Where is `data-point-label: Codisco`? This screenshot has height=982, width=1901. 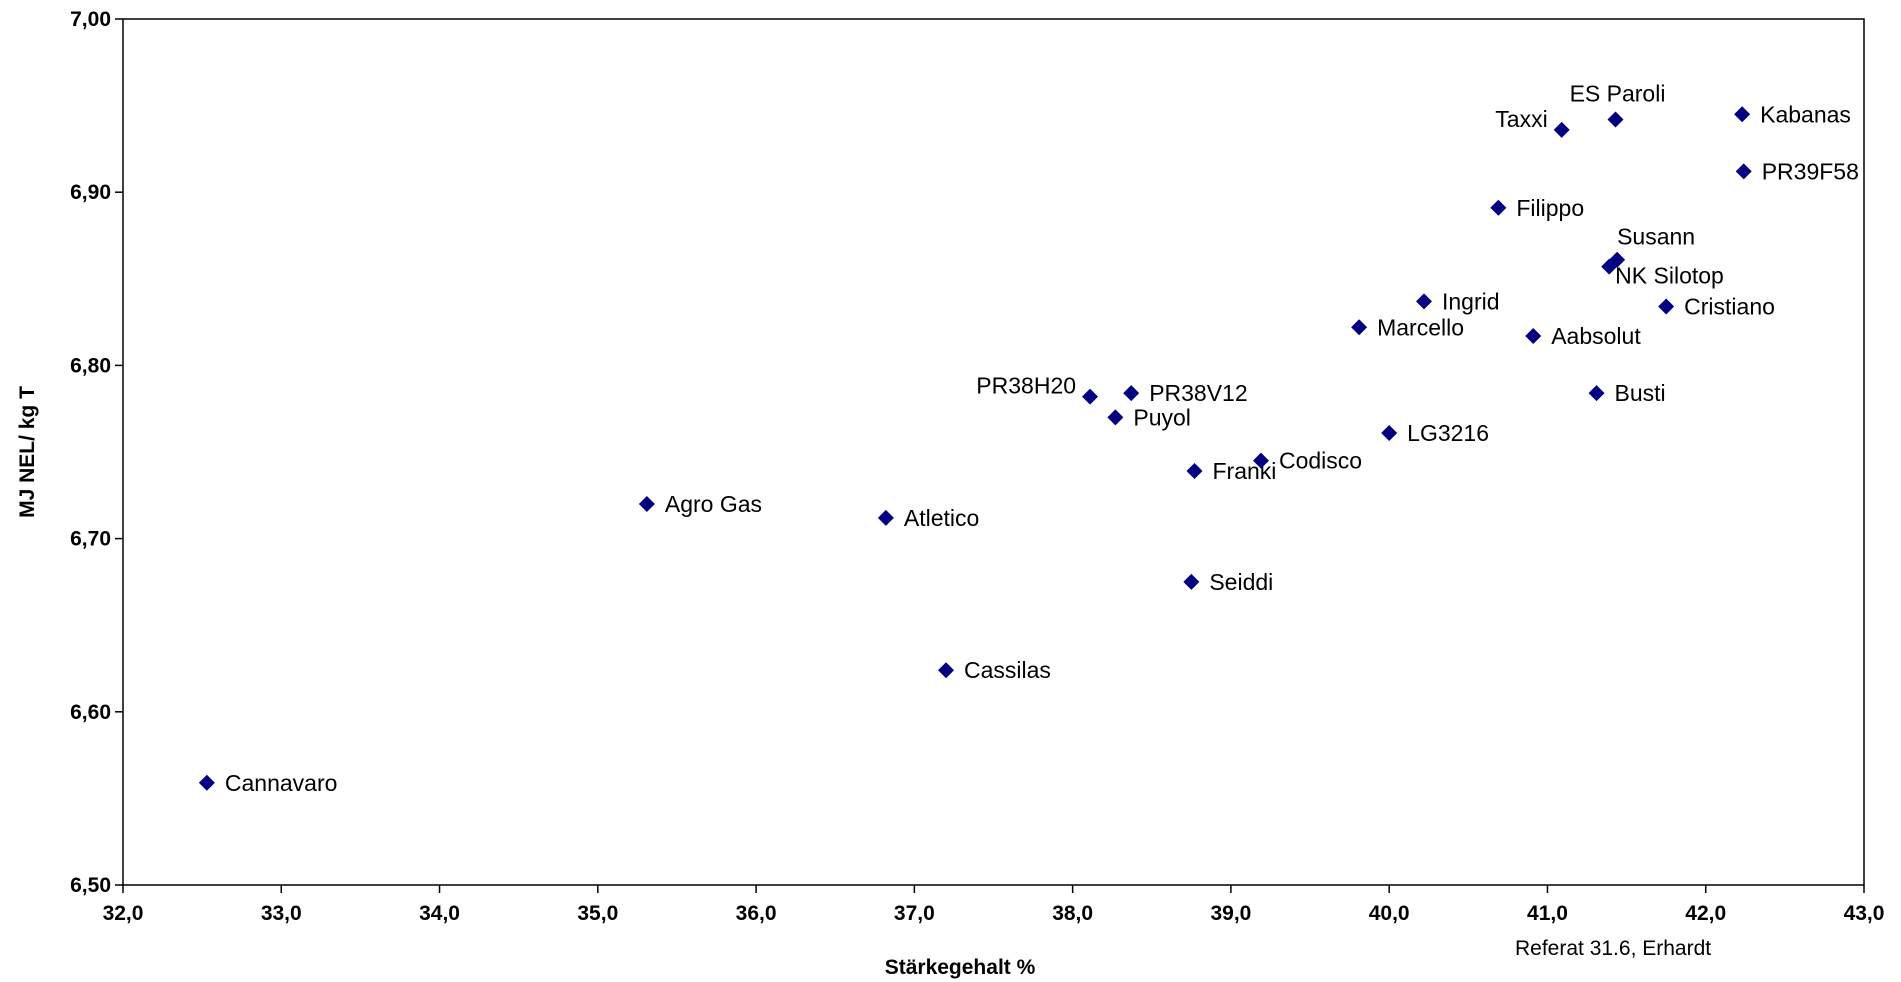
data-point-label: Codisco is located at coordinates (1320, 461).